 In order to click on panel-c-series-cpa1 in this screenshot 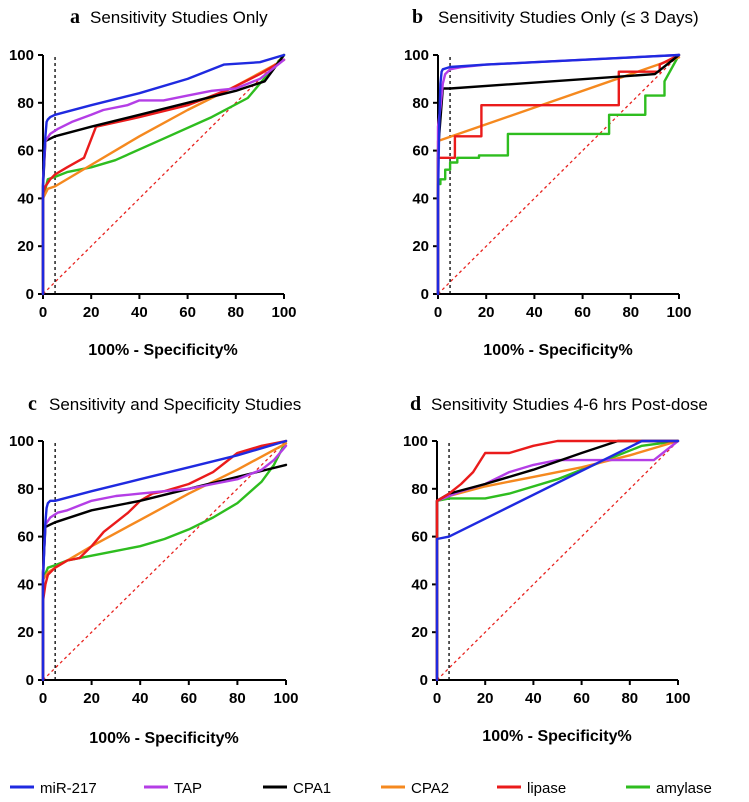, I will do `click(164, 572)`.